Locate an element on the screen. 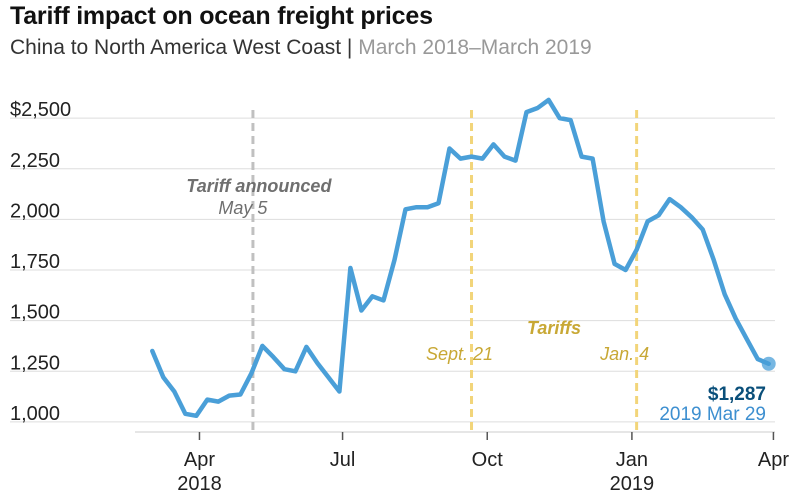 The height and width of the screenshot is (500, 800). tariffs-label: Tariffs is located at coordinates (554, 328).